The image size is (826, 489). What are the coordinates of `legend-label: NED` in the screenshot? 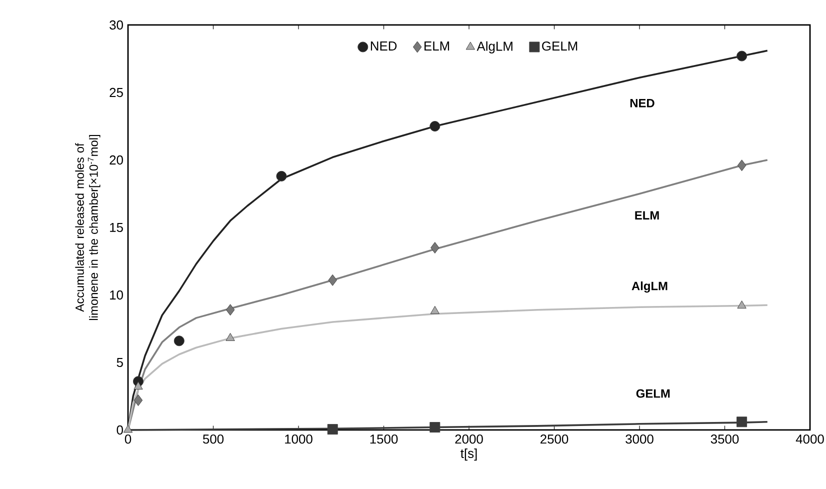 It's located at (383, 46).